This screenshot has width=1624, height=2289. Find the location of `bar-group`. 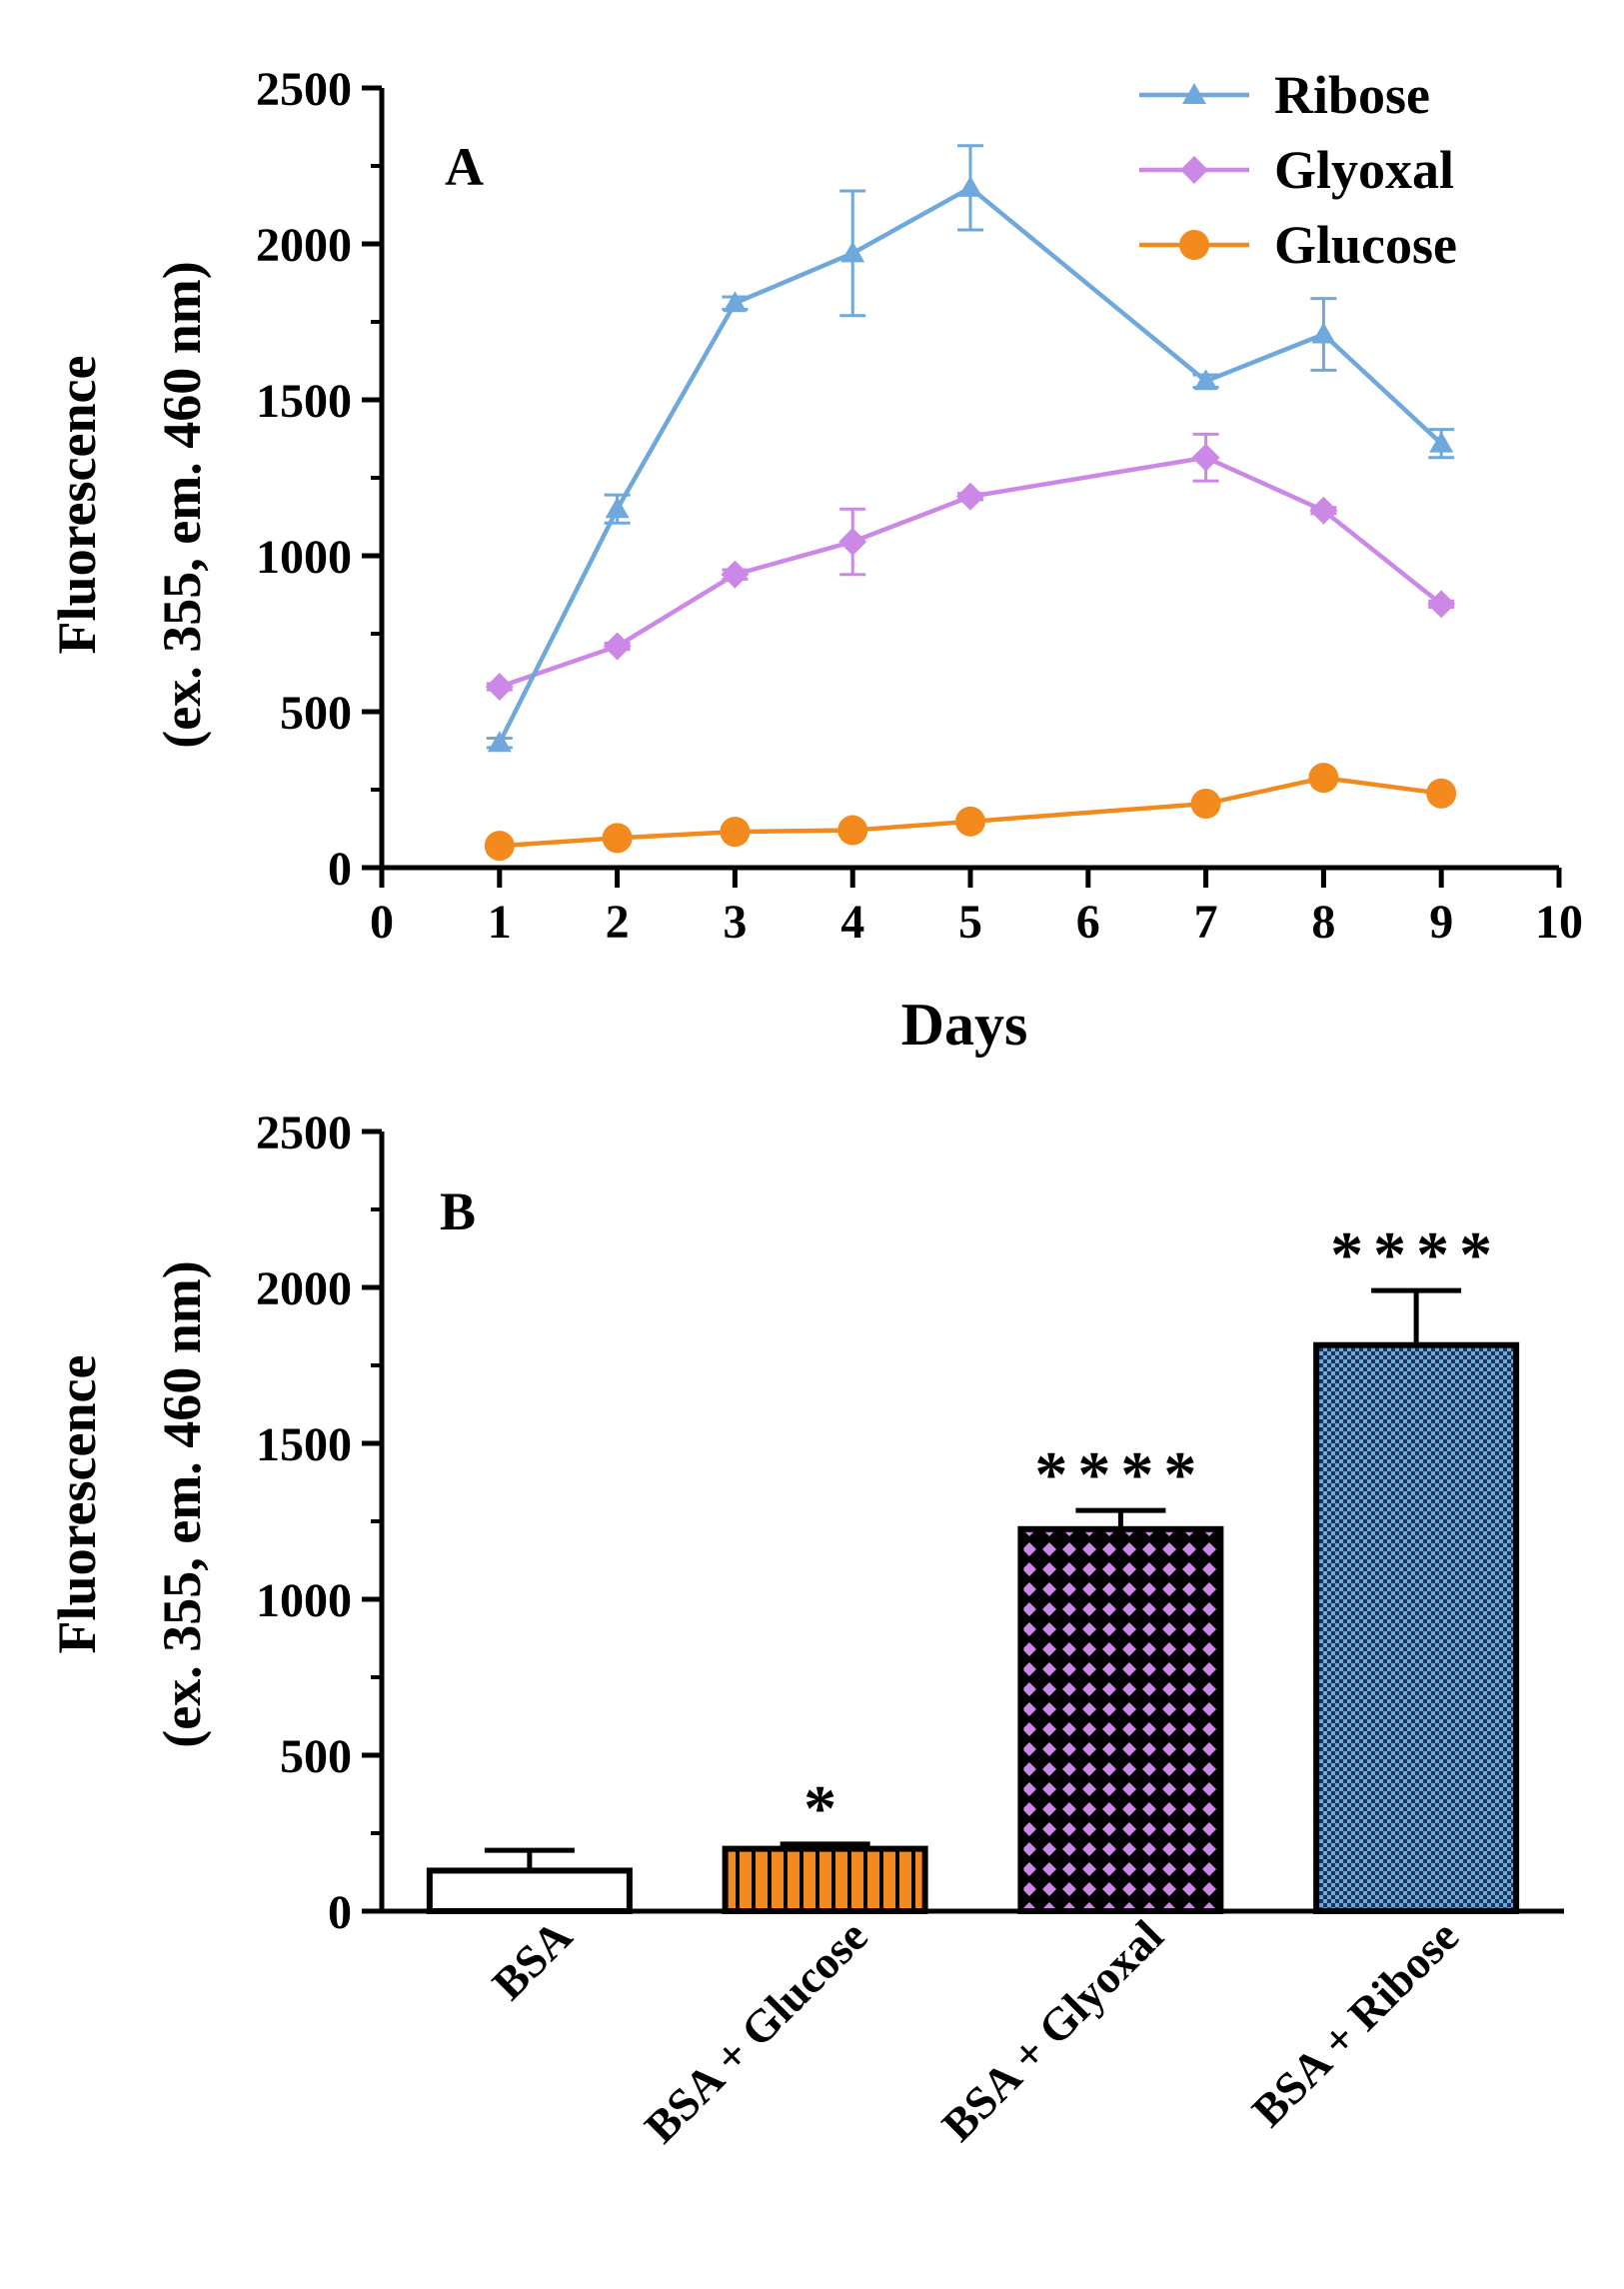

bar-group is located at coordinates (529, 1880).